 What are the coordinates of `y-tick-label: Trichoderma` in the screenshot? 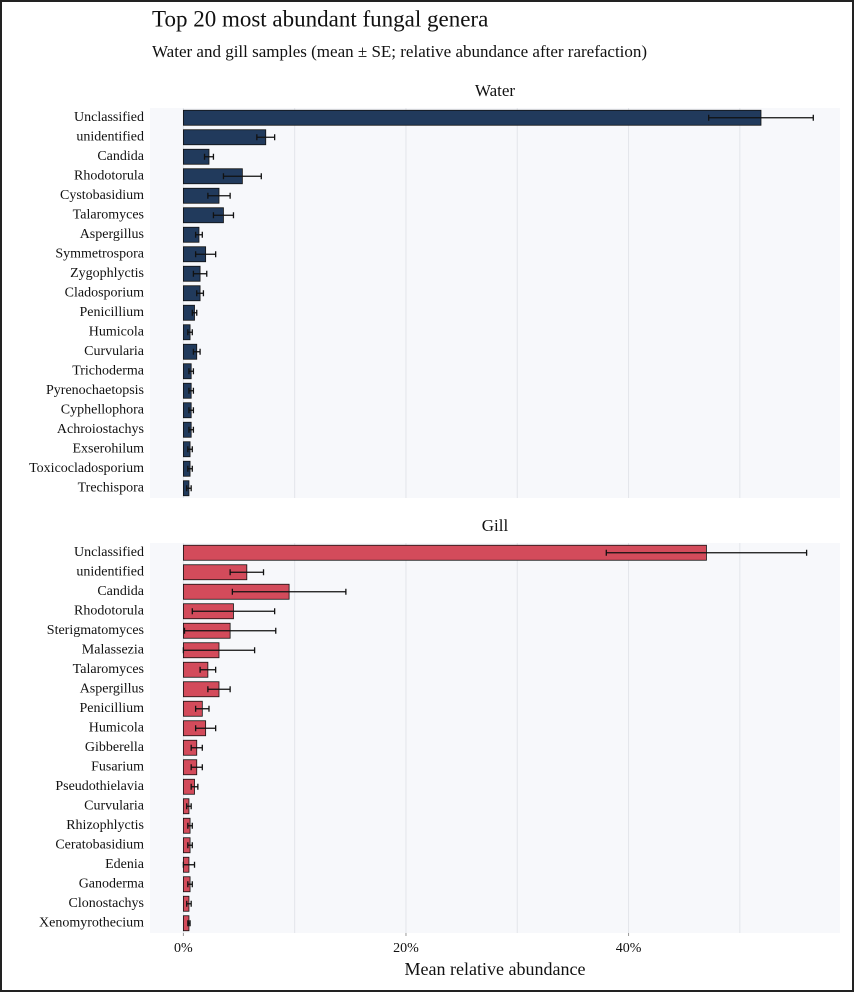 It's located at (108, 370).